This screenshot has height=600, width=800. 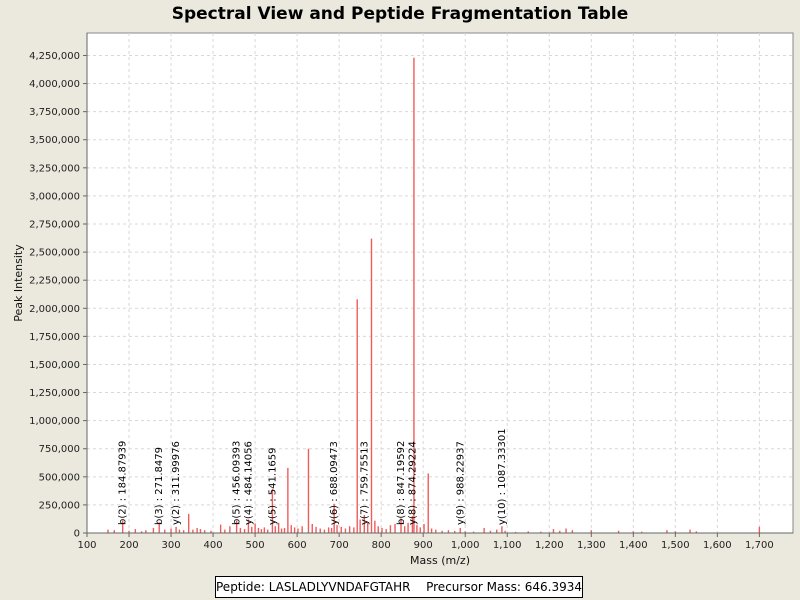 What do you see at coordinates (59, 449) in the screenshot?
I see `y-tick-label: 750,000` at bounding box center [59, 449].